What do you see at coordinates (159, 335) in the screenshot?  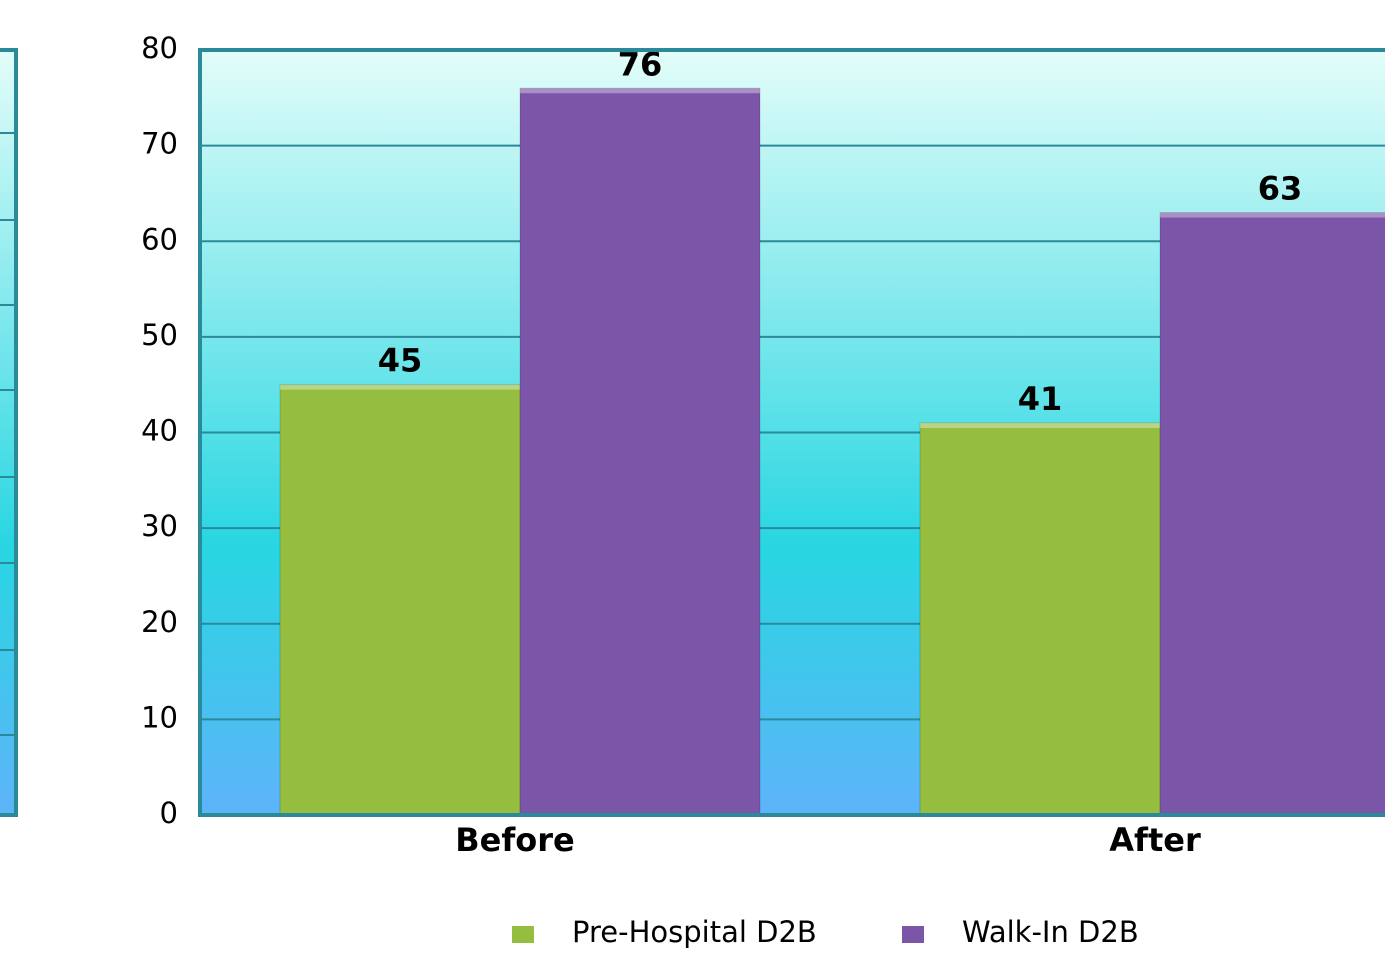 I see `y-tick-label: 50` at bounding box center [159, 335].